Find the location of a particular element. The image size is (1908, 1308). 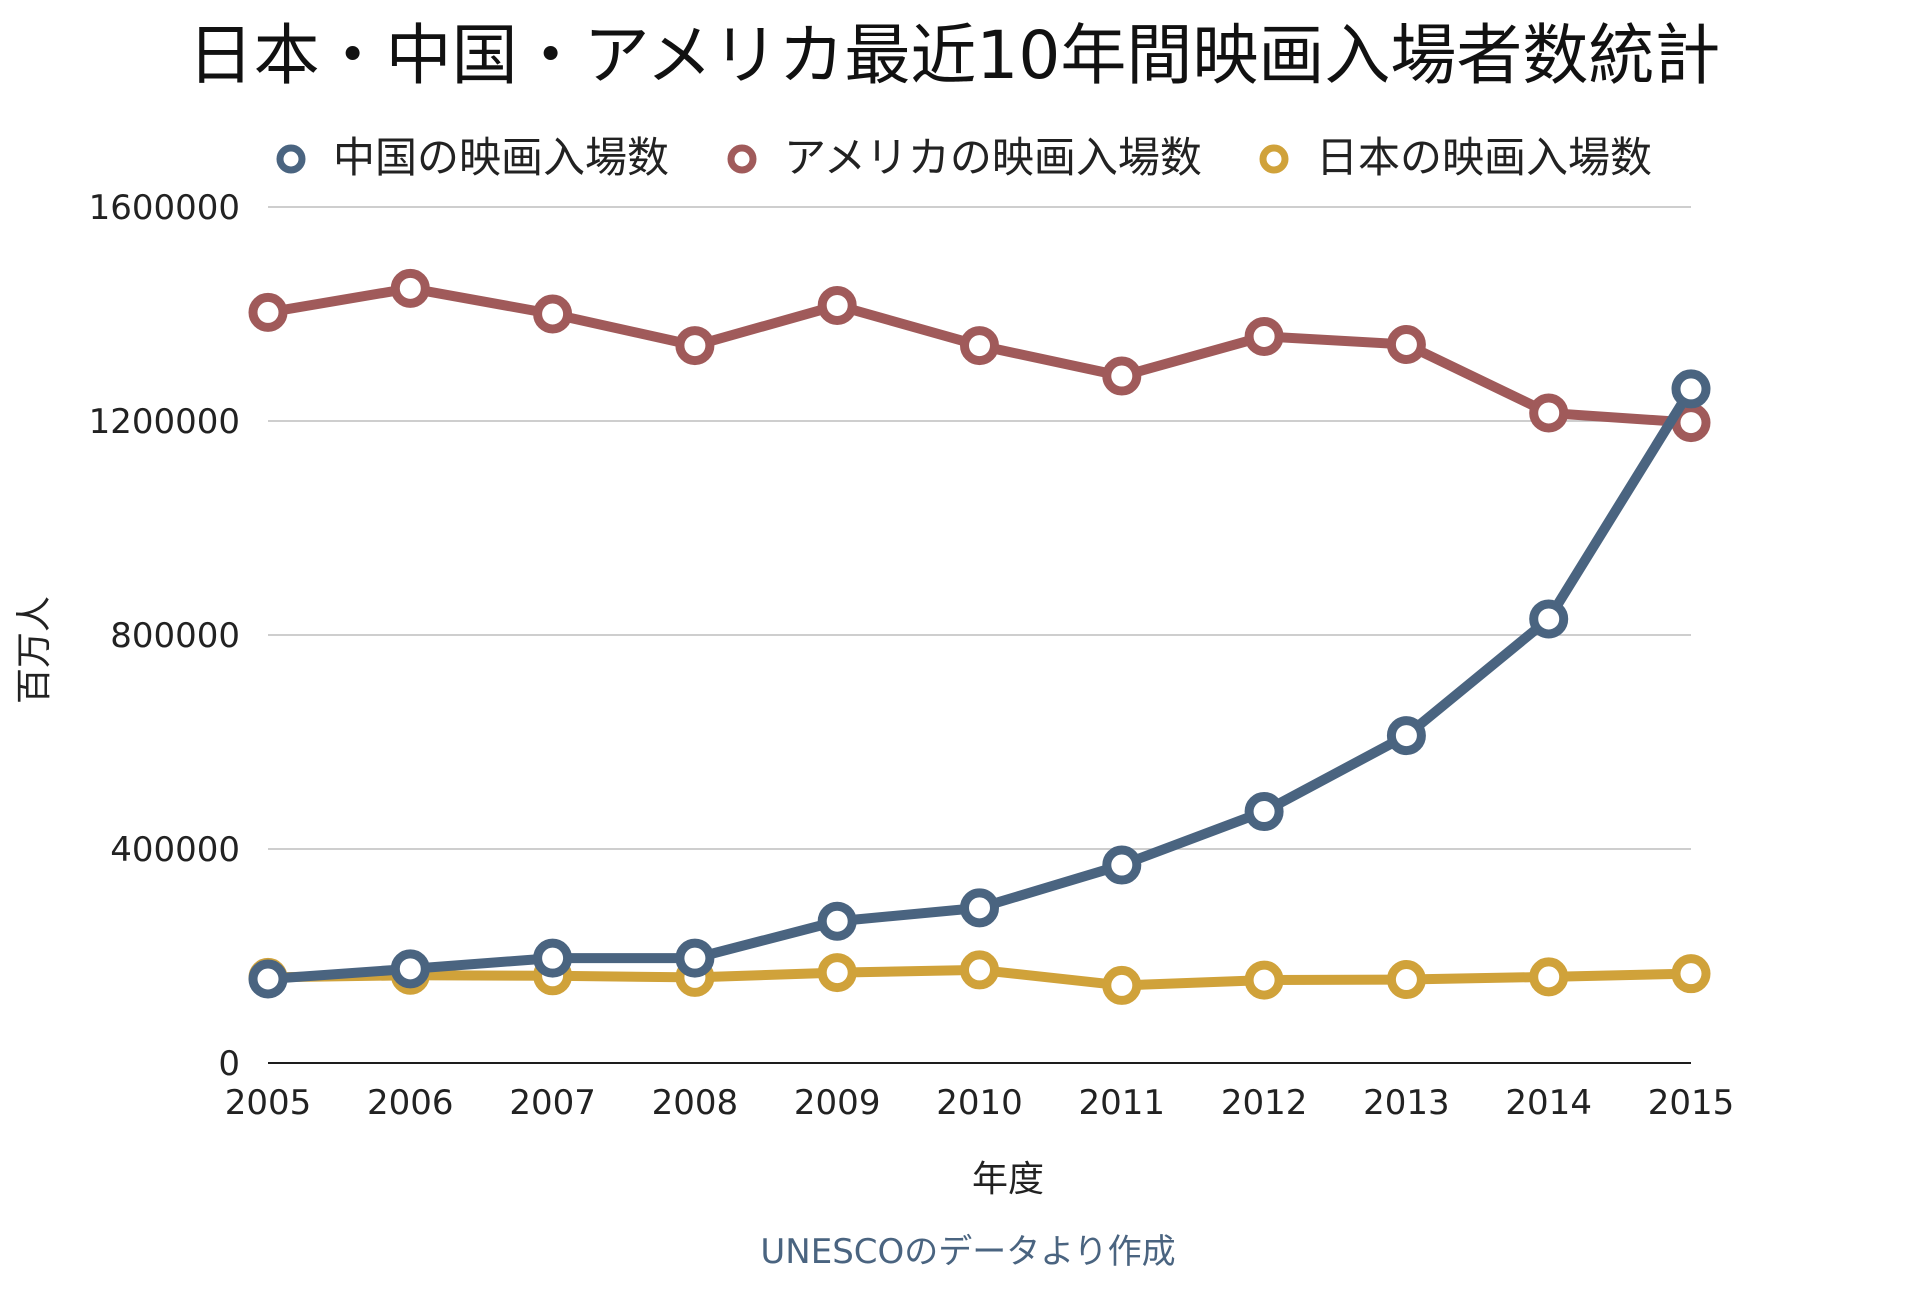

source-note: UNESCOのデータより作成 is located at coordinates (967, 1252).